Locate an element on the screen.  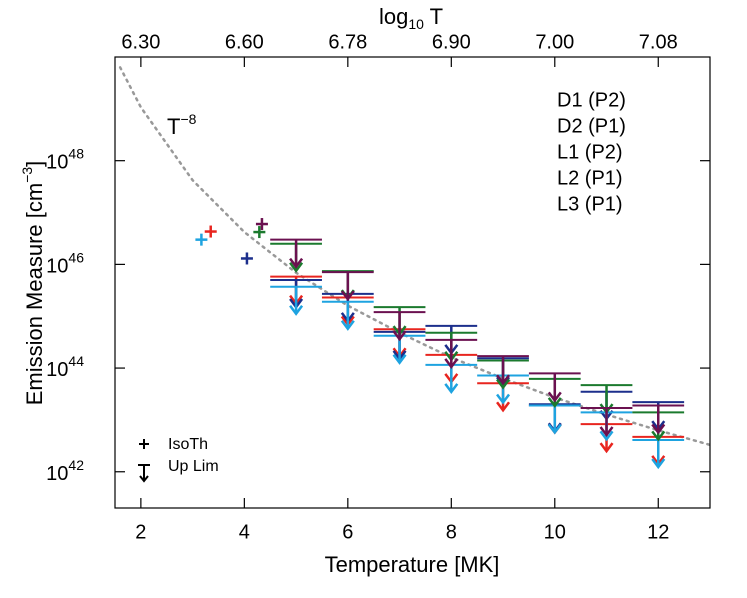
x-tick-label: 12 is located at coordinates (658, 532).